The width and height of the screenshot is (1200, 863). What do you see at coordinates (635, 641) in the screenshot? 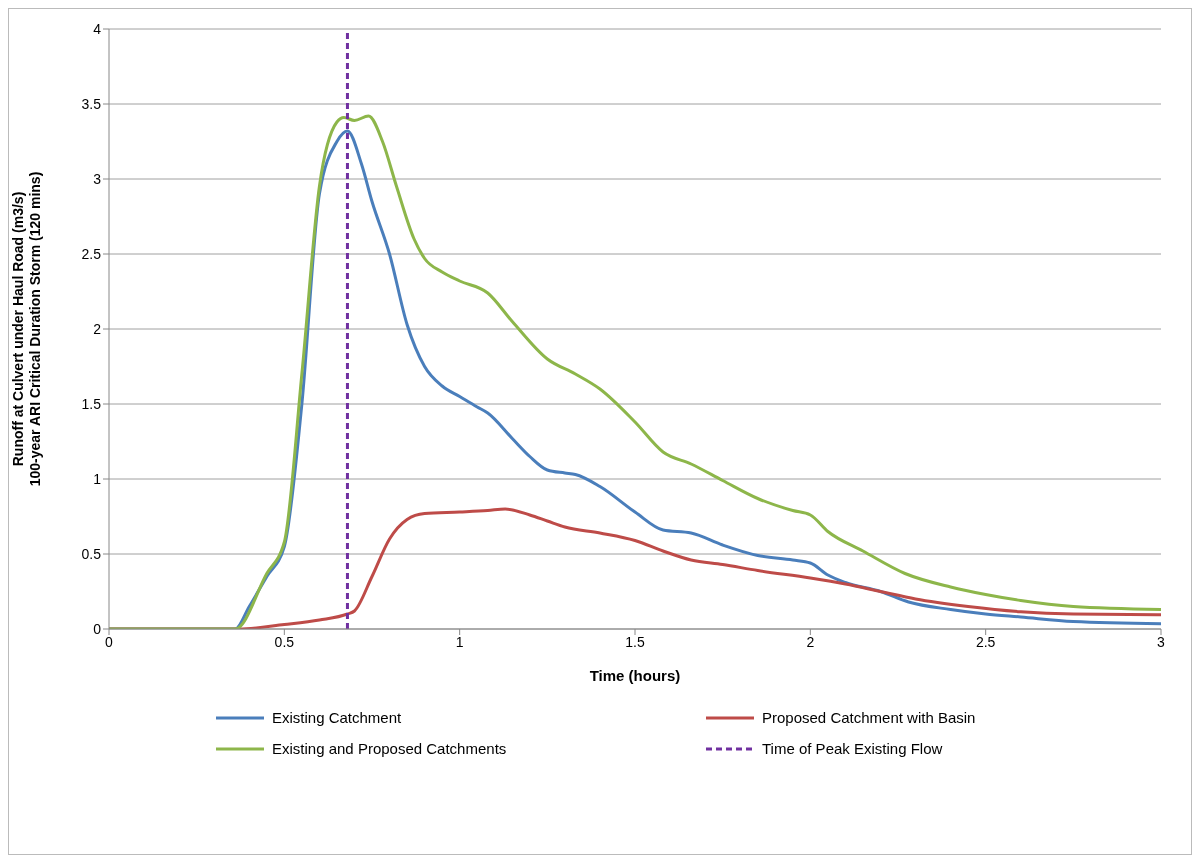
I see `x-tick-label: 1.5` at bounding box center [635, 641].